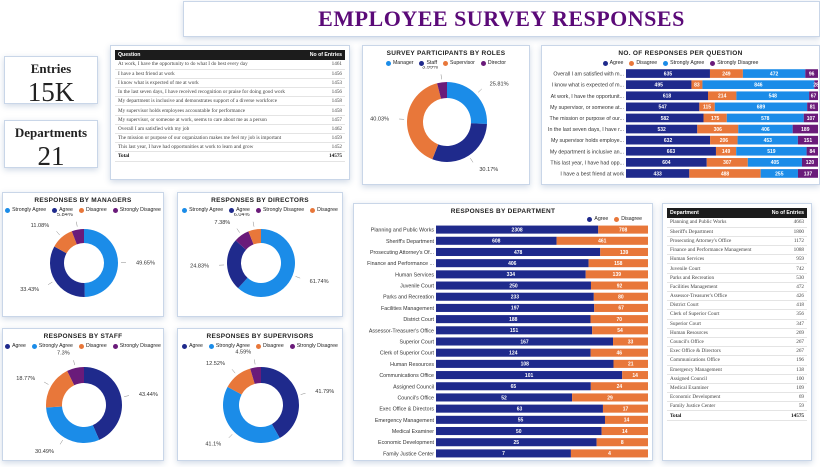  What do you see at coordinates (209, 55) in the screenshot?
I see `question-header: Question` at bounding box center [209, 55].